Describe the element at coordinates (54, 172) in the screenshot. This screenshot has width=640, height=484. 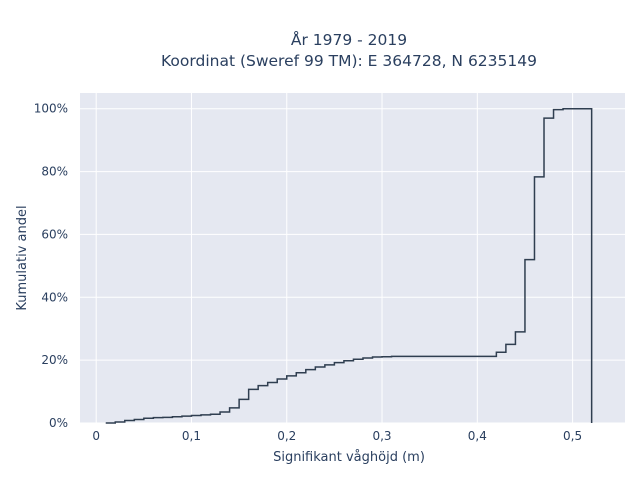
I see `y-tick-label: 80%` at that location.